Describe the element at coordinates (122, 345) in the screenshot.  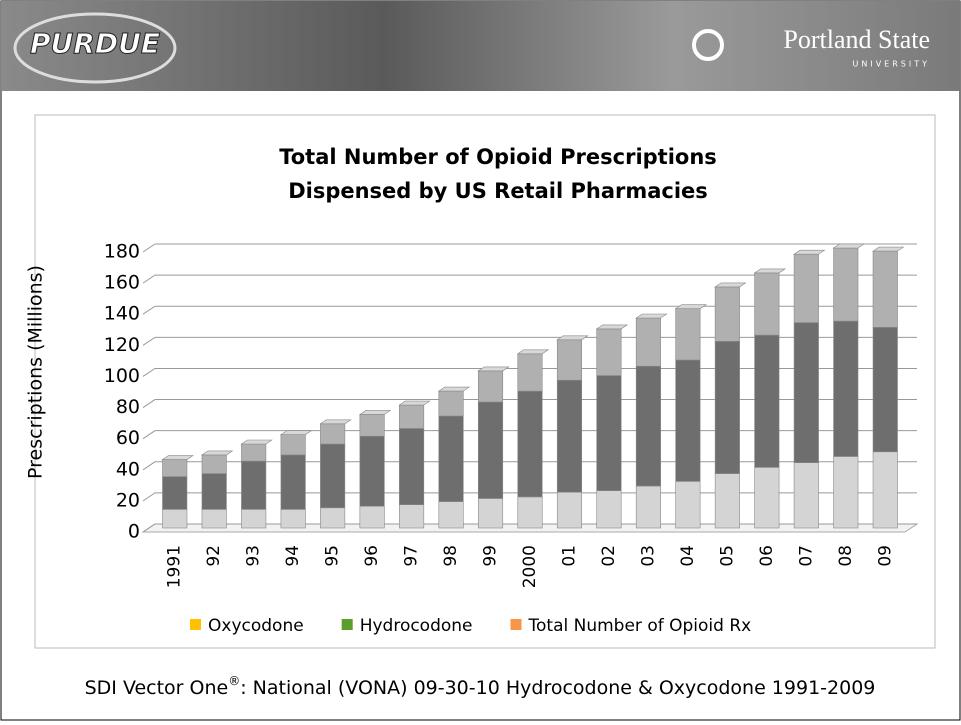
I see `y-tick-label: 120` at that location.